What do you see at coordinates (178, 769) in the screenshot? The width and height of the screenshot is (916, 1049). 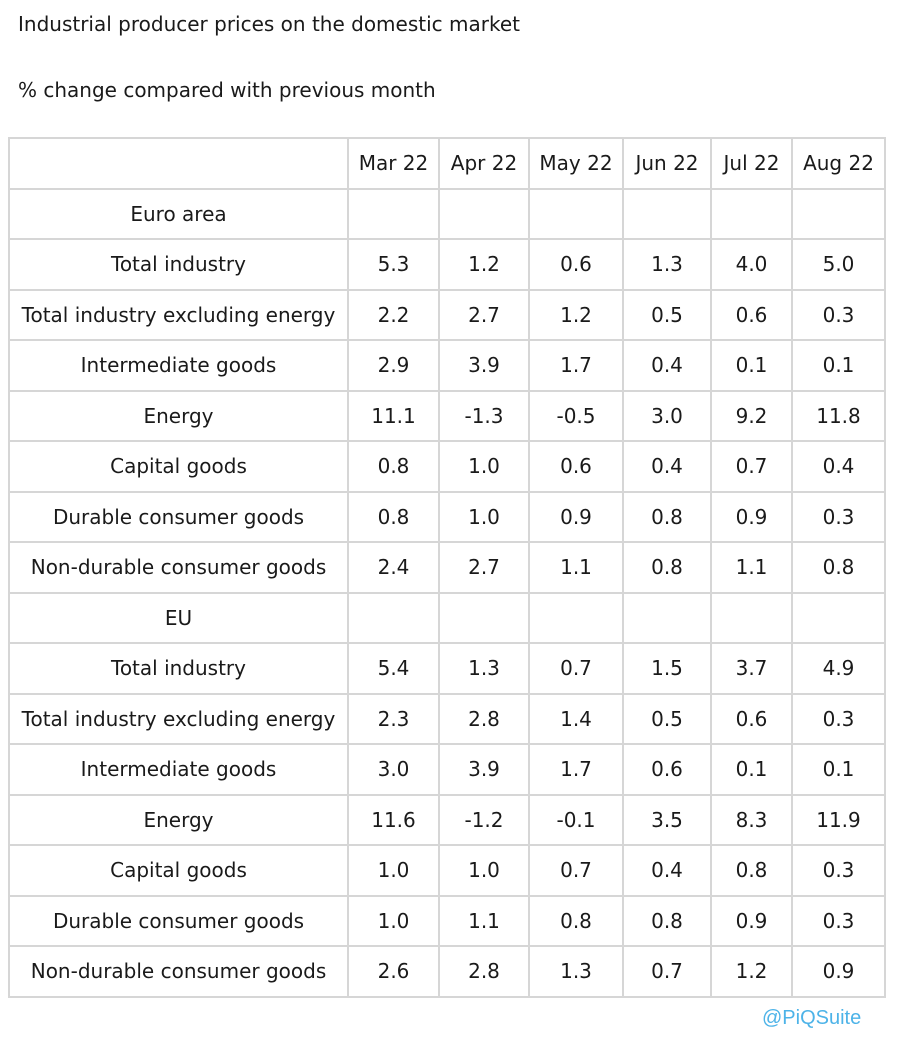 I see `row-label: Intermediate goods` at bounding box center [178, 769].